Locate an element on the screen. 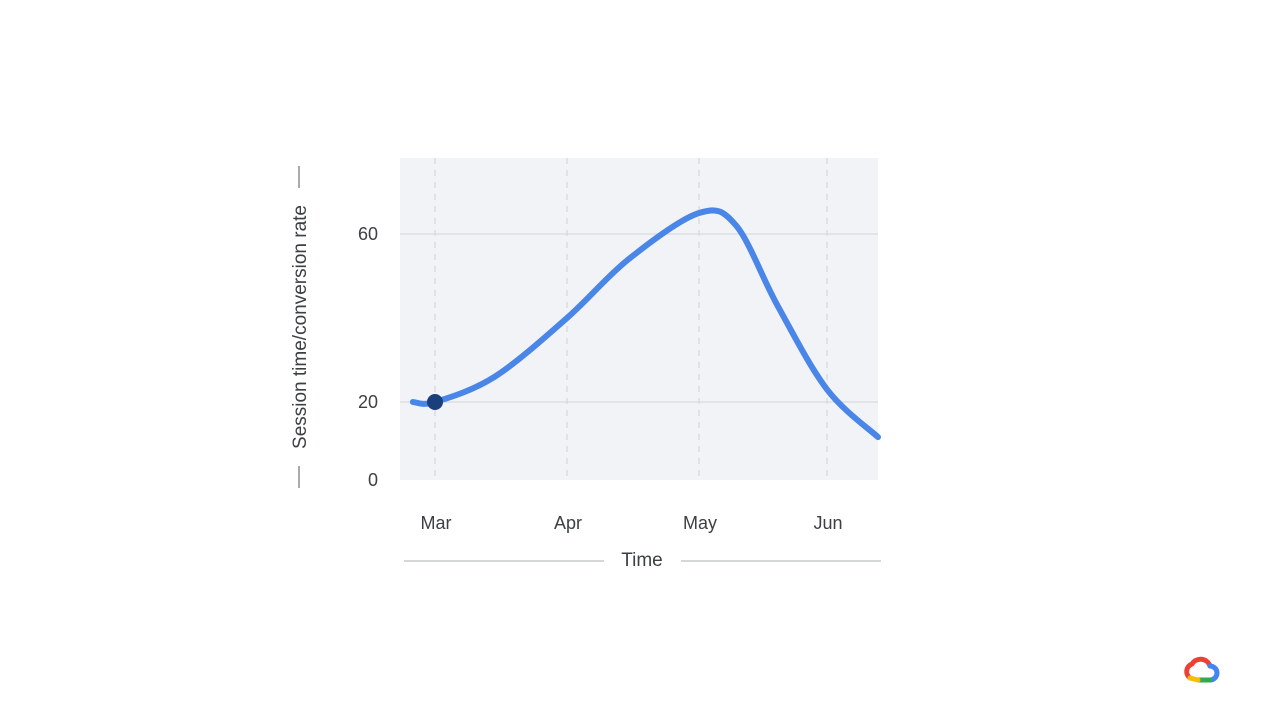  series-line is located at coordinates (645, 324).